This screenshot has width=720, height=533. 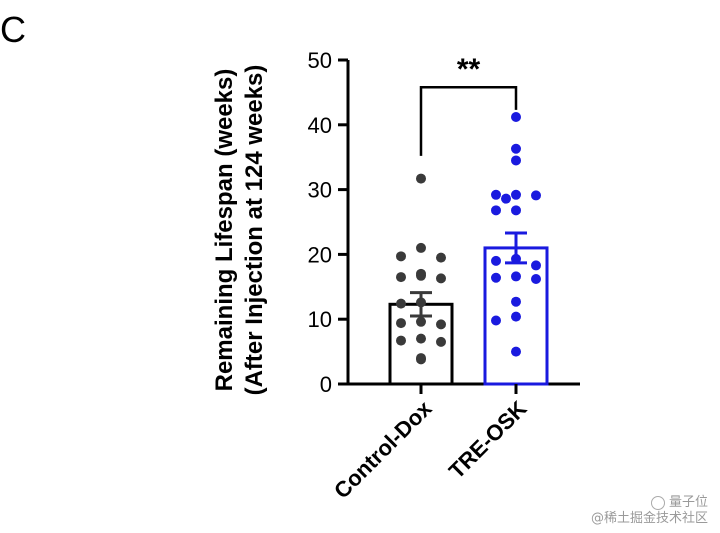 I want to click on y-tick-label: 20, so click(x=320, y=254).